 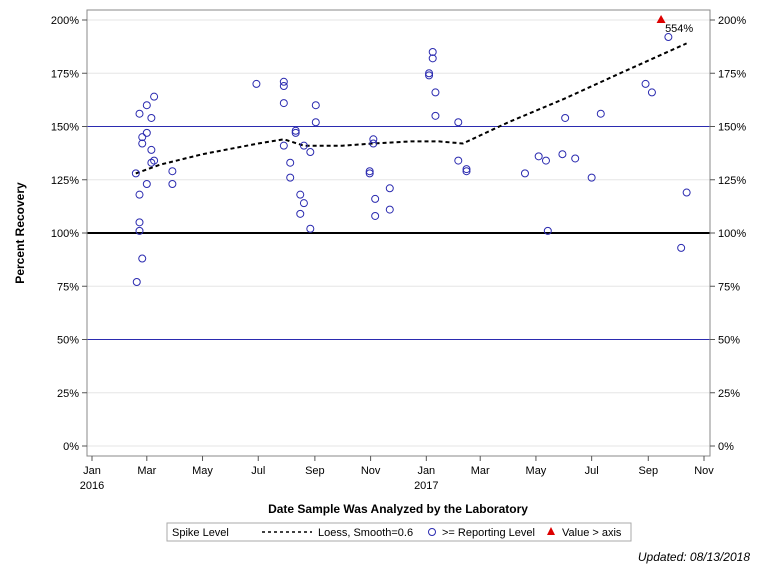 What do you see at coordinates (68, 341) in the screenshot?
I see `y-tick-label-left: 50%` at bounding box center [68, 341].